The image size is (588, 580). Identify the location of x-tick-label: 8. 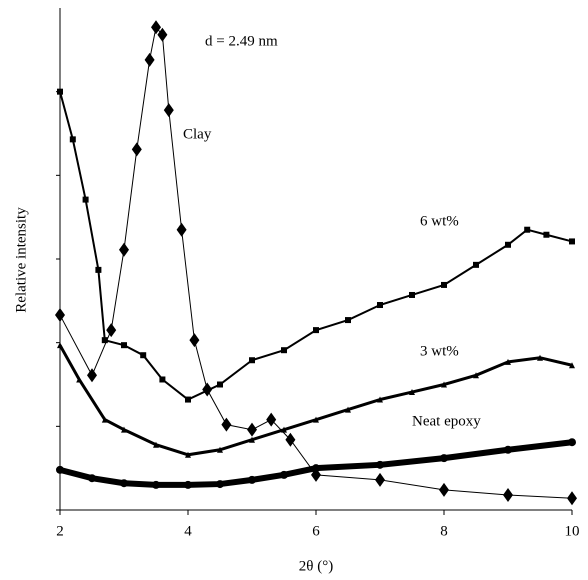
(444, 531).